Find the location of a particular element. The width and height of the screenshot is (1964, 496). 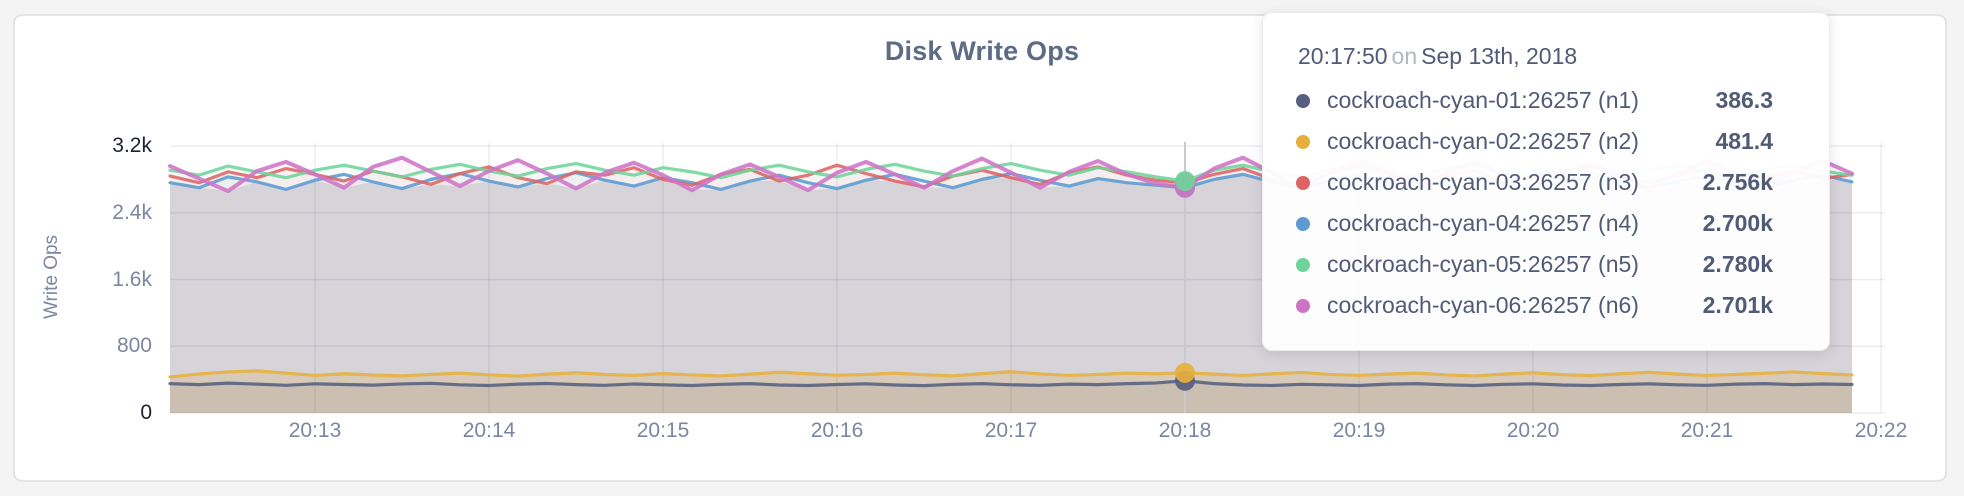

tooltip-series-name: cockroach-cyan-03:26257 (n3) is located at coordinates (1483, 182).